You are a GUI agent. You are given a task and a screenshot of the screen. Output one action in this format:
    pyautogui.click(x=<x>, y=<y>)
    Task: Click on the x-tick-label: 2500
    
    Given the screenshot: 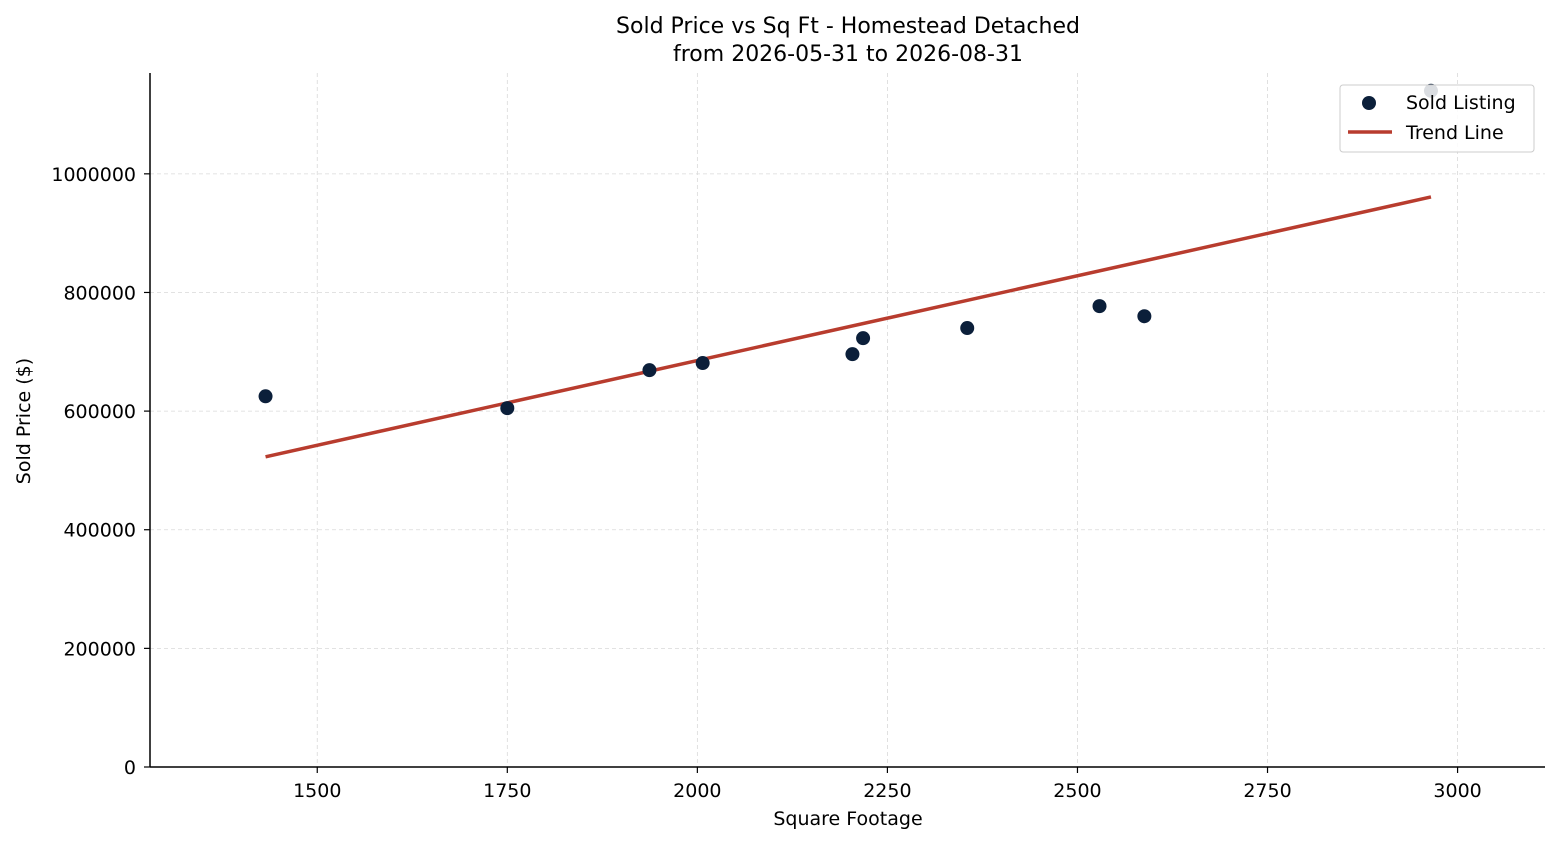 What is the action you would take?
    pyautogui.click(x=1077, y=791)
    